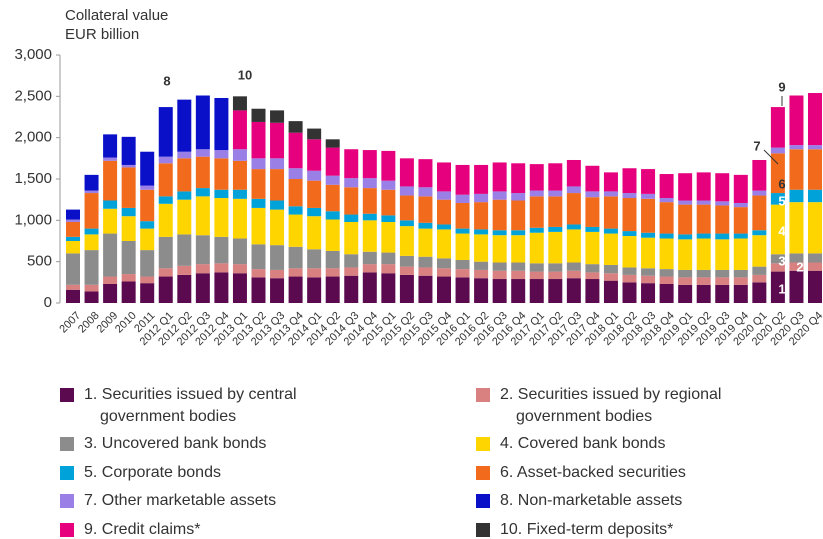 This screenshot has height=539, width=823. What do you see at coordinates (591, 500) in the screenshot?
I see `legend-label: 8. Non-marketable assets` at bounding box center [591, 500].